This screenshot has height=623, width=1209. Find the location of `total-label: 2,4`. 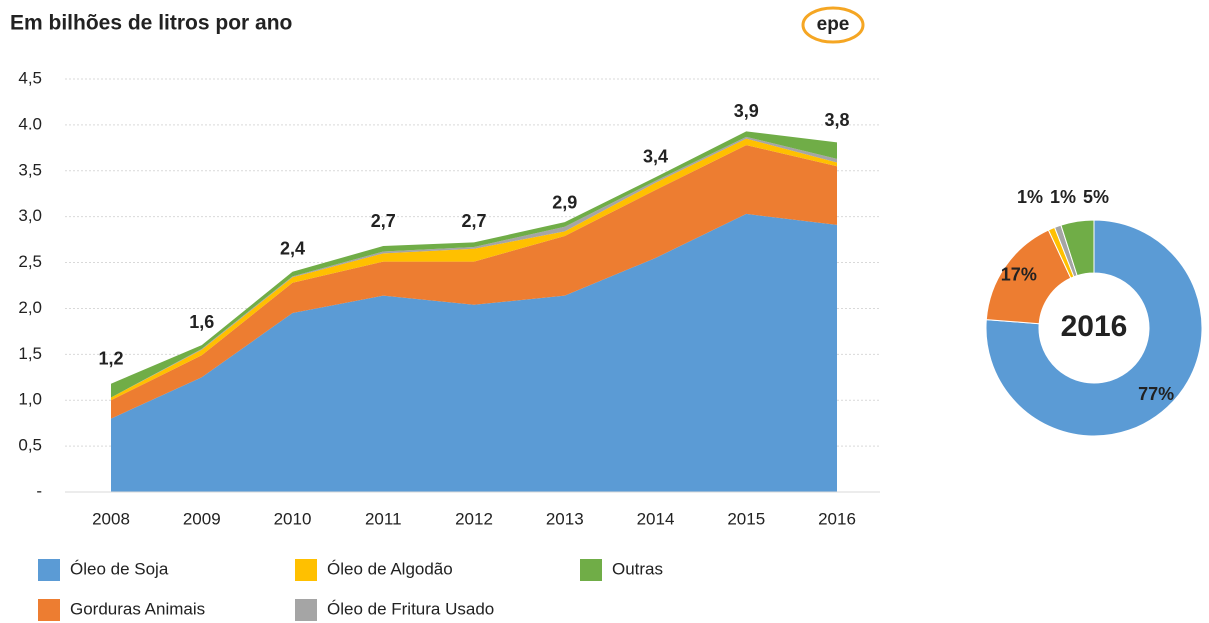

total-label: 2,4 is located at coordinates (292, 248).